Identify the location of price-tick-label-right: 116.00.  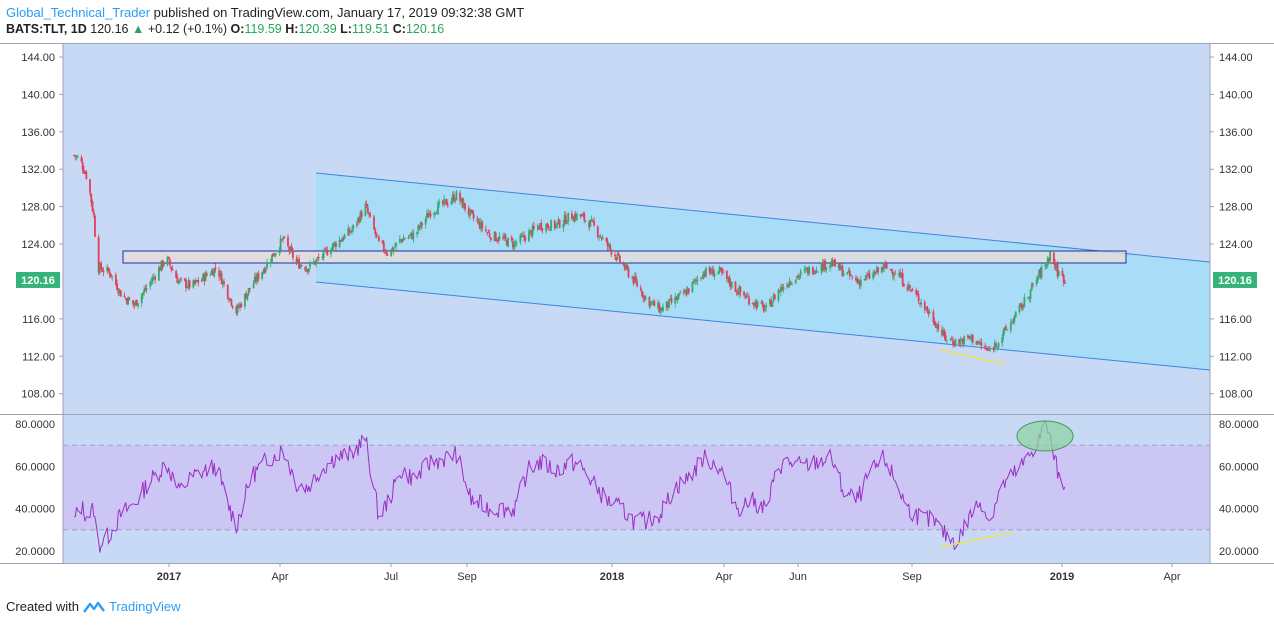
(1235, 320).